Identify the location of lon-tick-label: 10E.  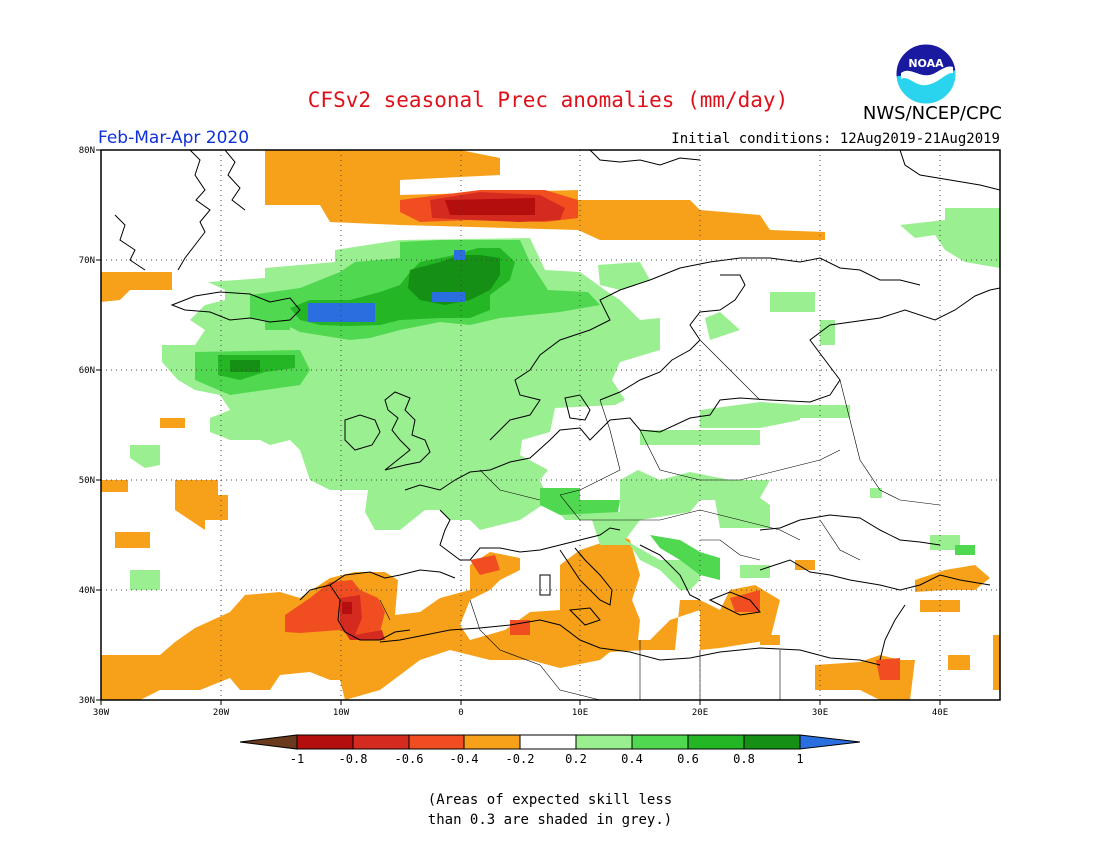
(580, 713).